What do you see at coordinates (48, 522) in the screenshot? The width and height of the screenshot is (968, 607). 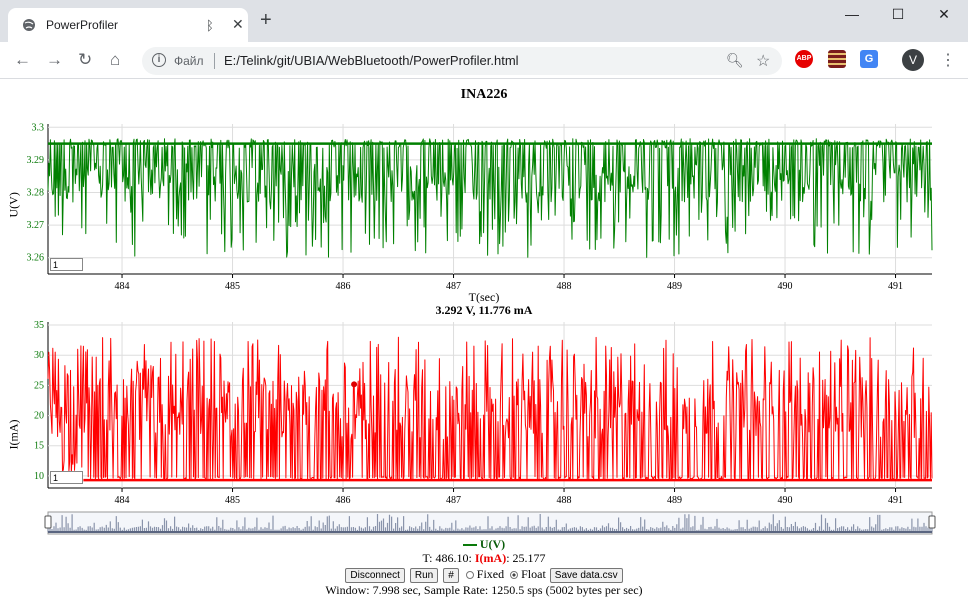 I see `navigator-left-handle` at bounding box center [48, 522].